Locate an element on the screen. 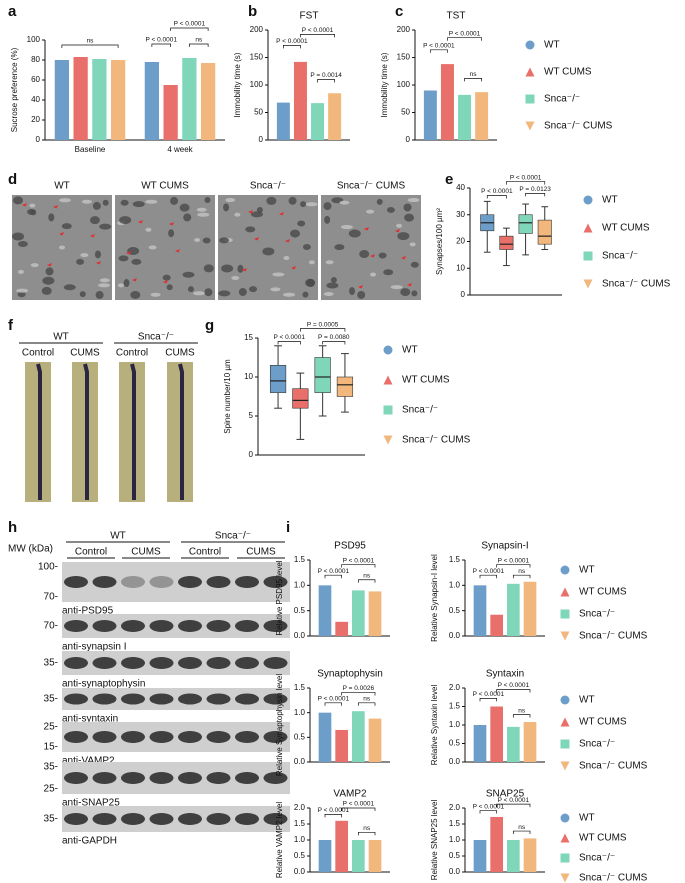  chart-title: FST is located at coordinates (309, 16).